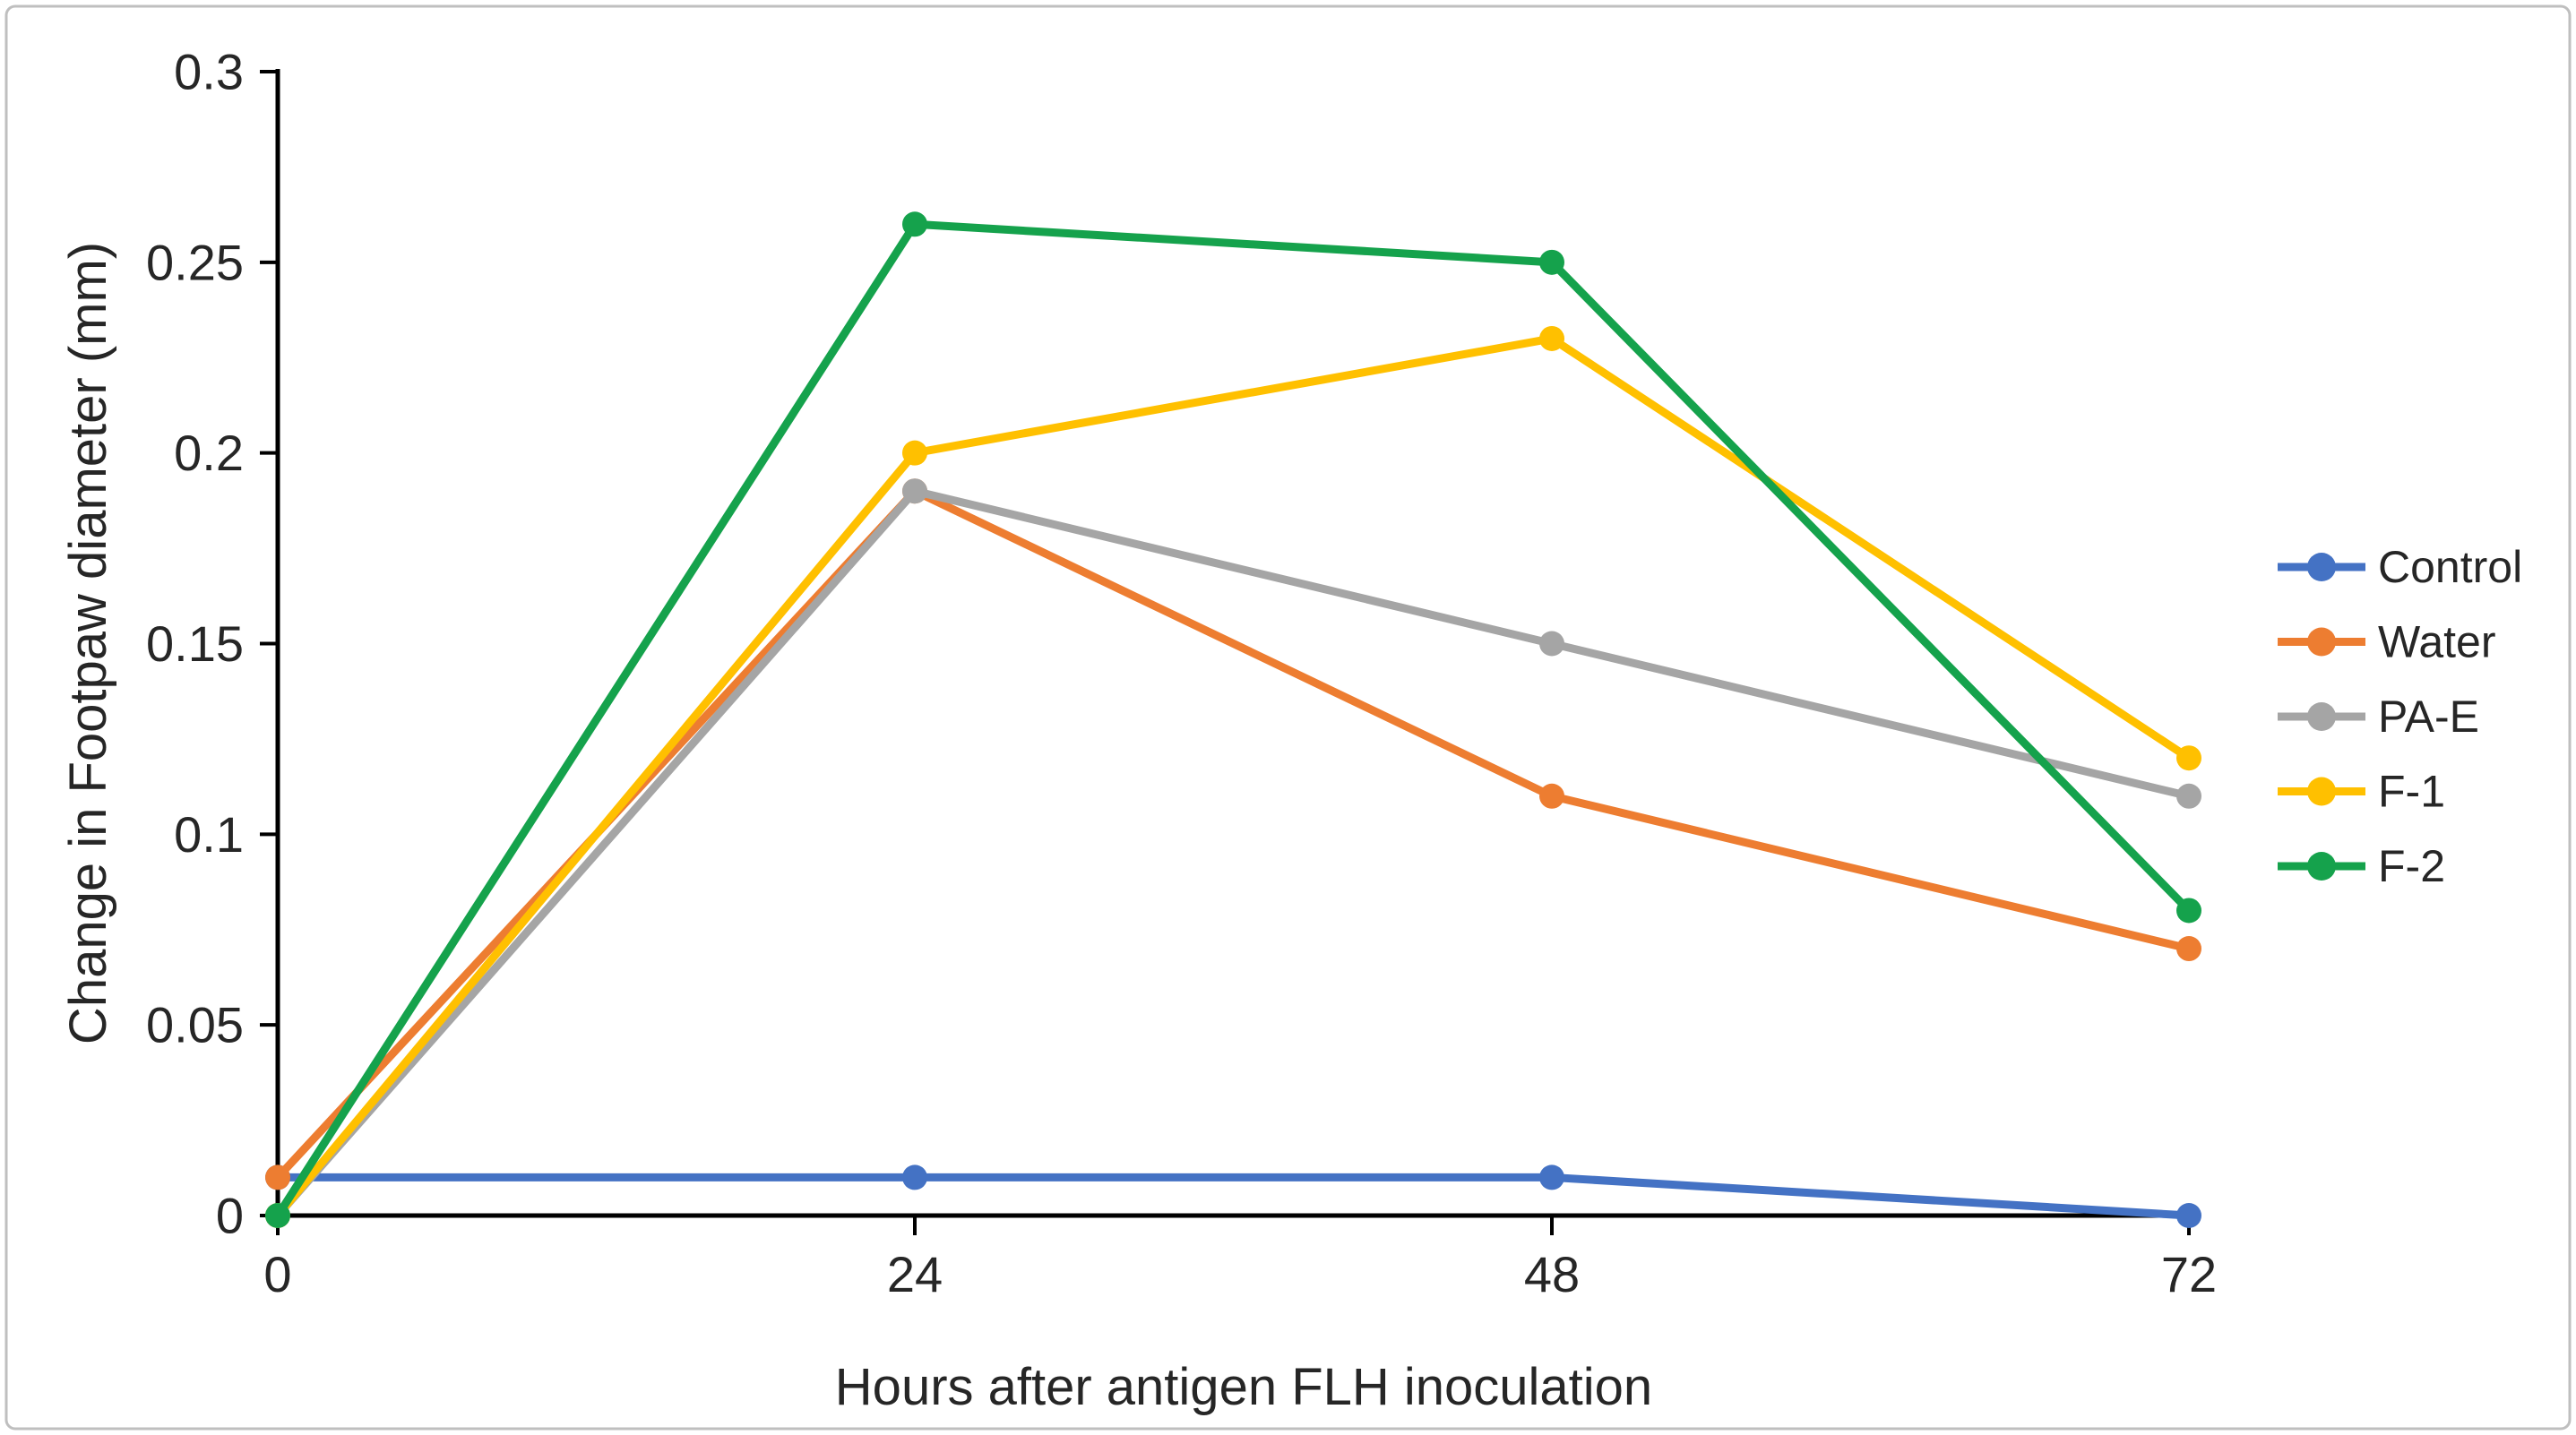 The width and height of the screenshot is (2576, 1435). Describe the element at coordinates (195, 1025) in the screenshot. I see `y-tick-label: 0.05` at that location.